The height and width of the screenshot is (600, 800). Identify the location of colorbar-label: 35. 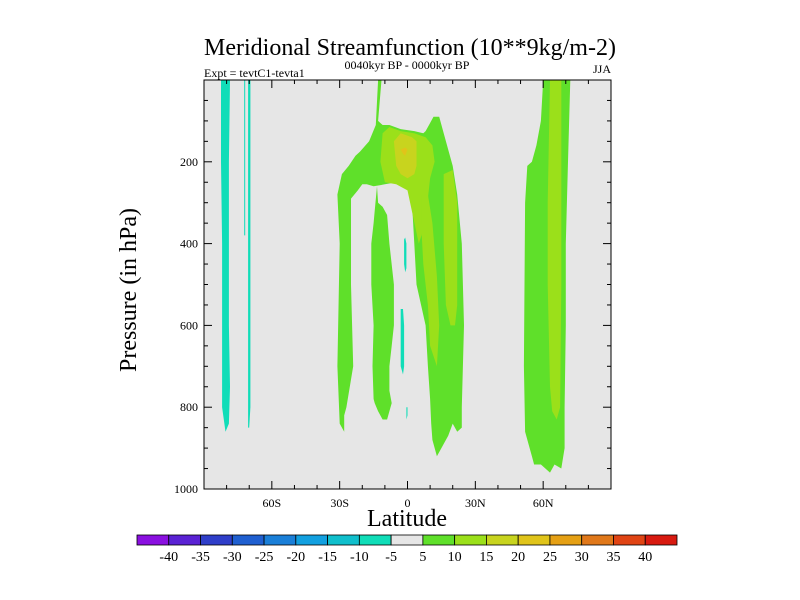
(613, 557).